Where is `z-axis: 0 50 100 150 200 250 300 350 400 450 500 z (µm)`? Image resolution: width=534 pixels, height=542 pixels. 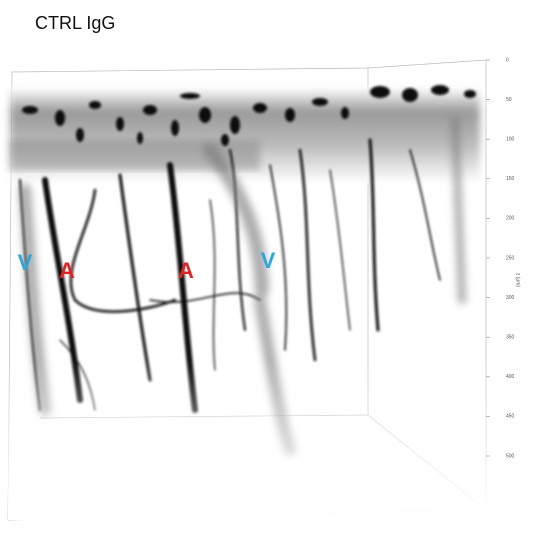 z-axis: 0 50 100 150 200 250 300 350 400 450 500 z (µm) is located at coordinates (503, 258).